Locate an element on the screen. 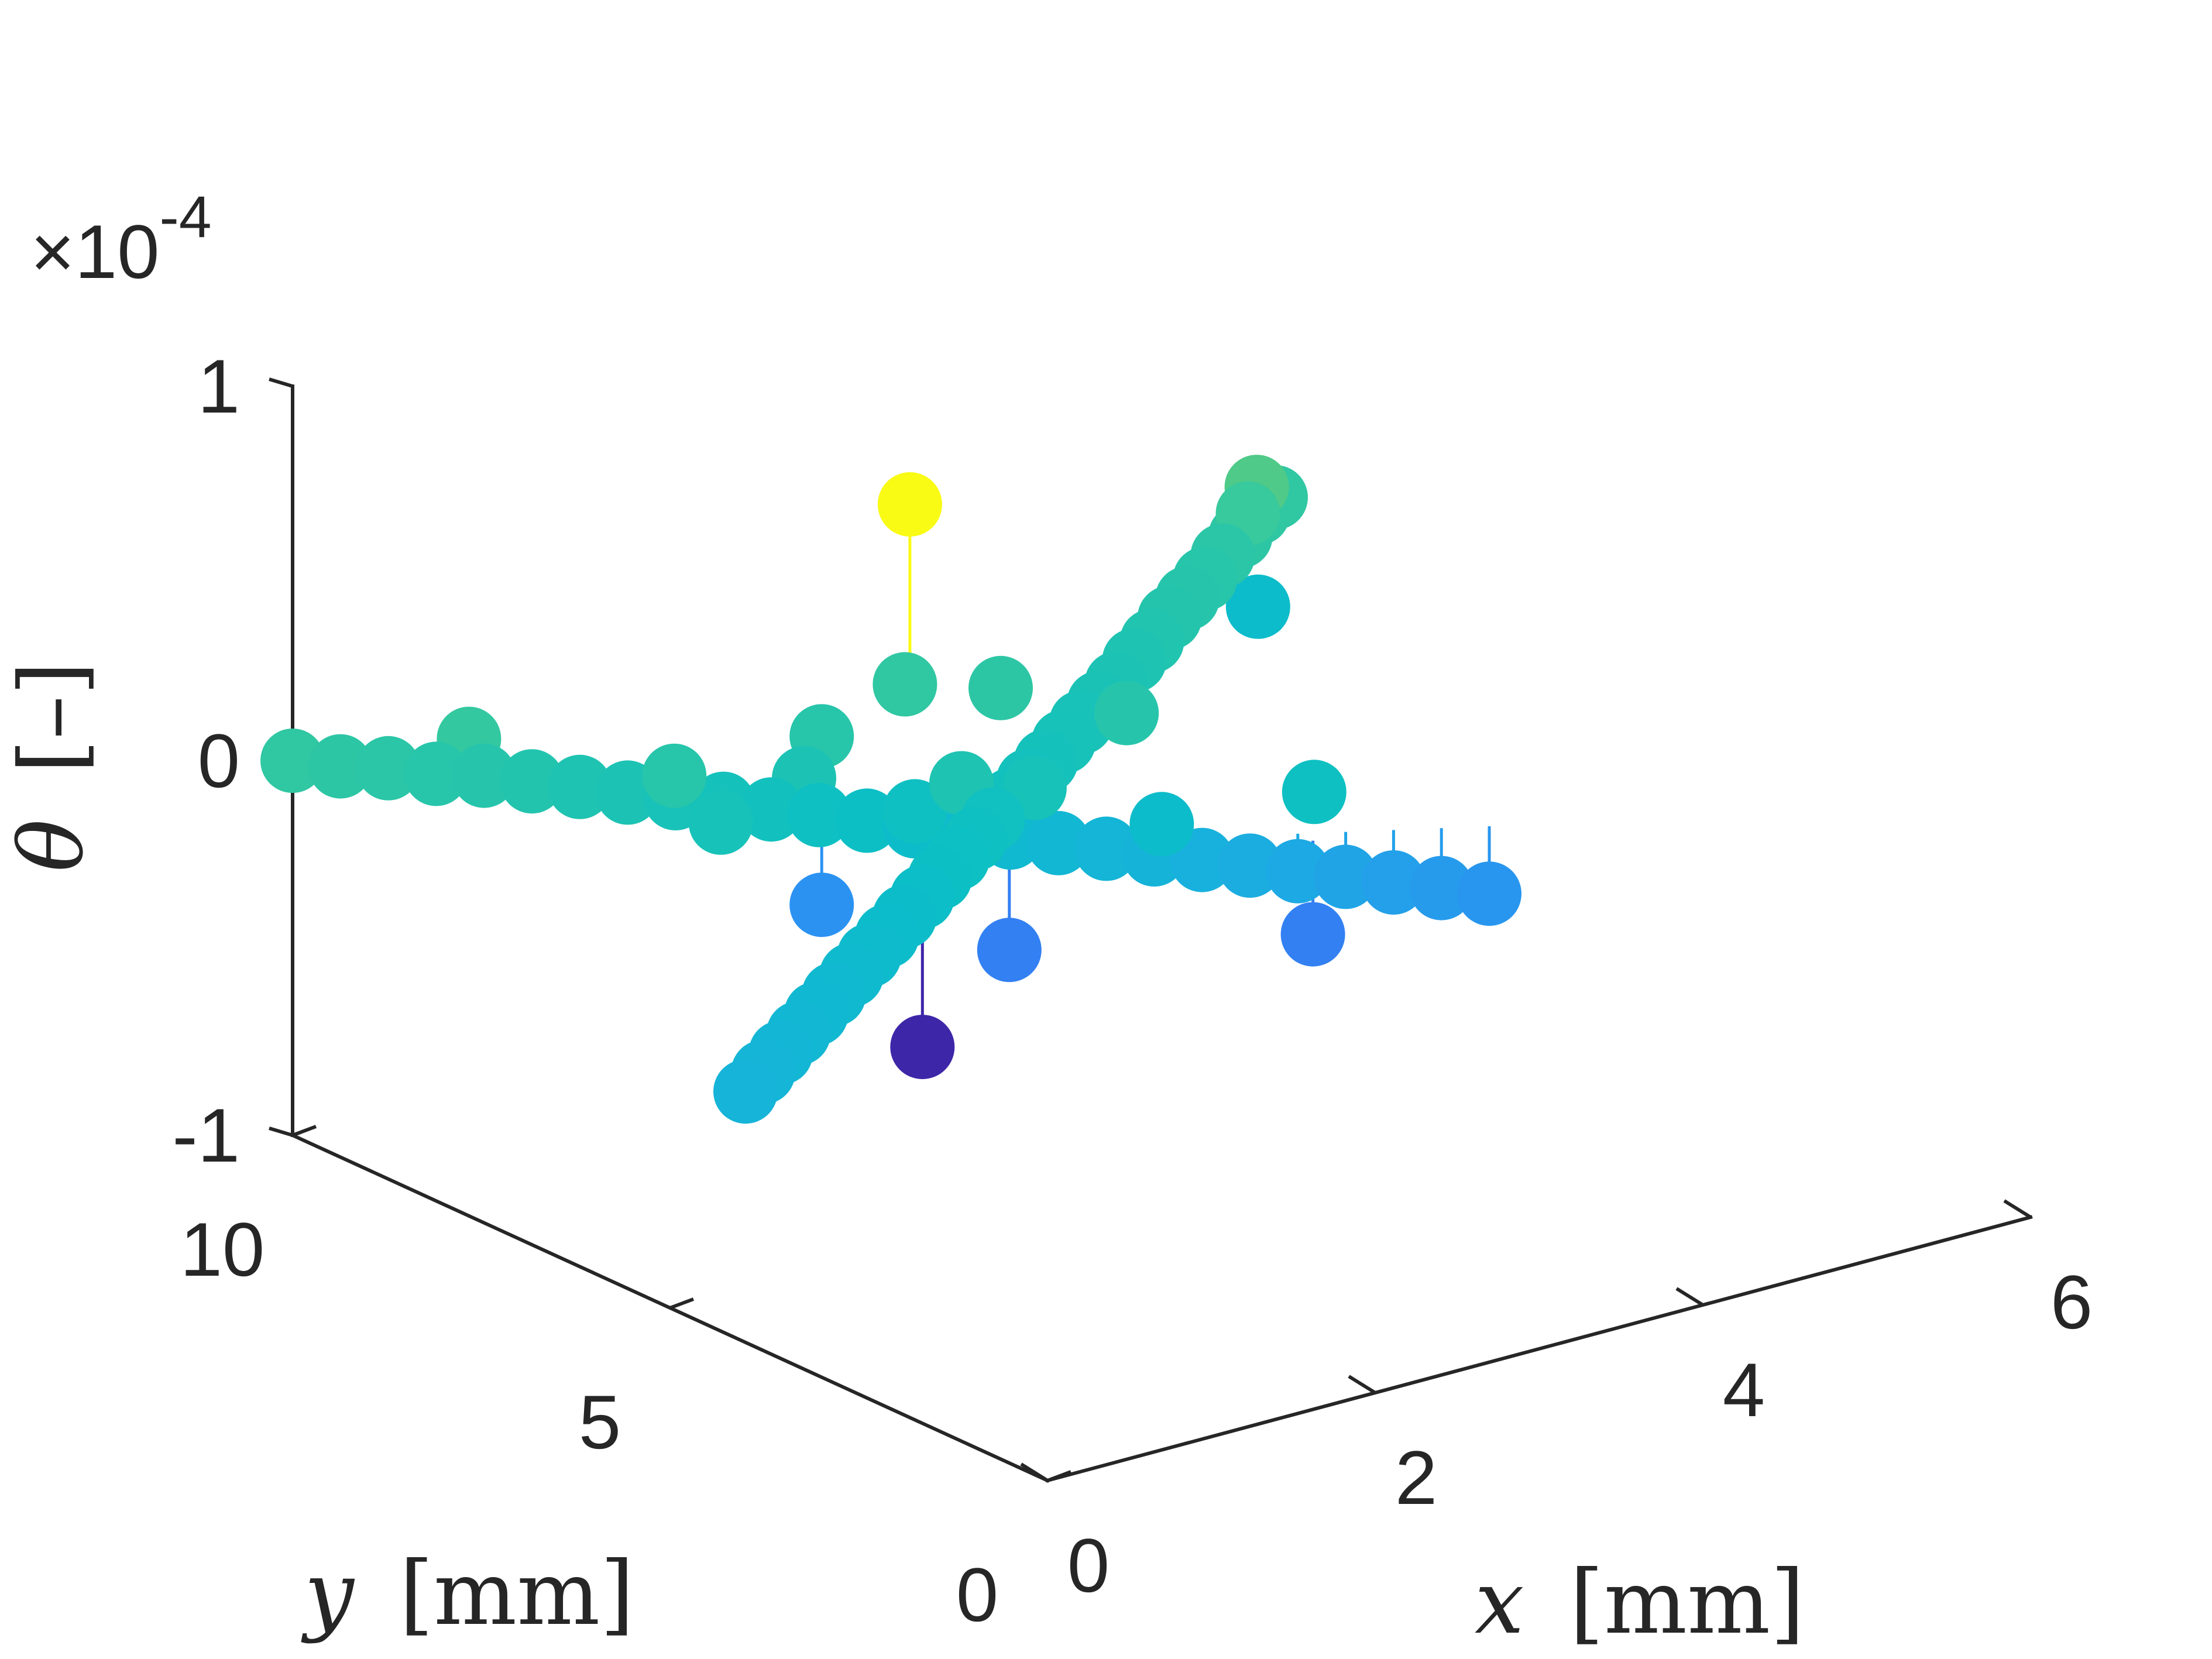 Image resolution: width=2212 pixels, height=1659 pixels. x-tick-label: 6 is located at coordinates (2071, 1302).